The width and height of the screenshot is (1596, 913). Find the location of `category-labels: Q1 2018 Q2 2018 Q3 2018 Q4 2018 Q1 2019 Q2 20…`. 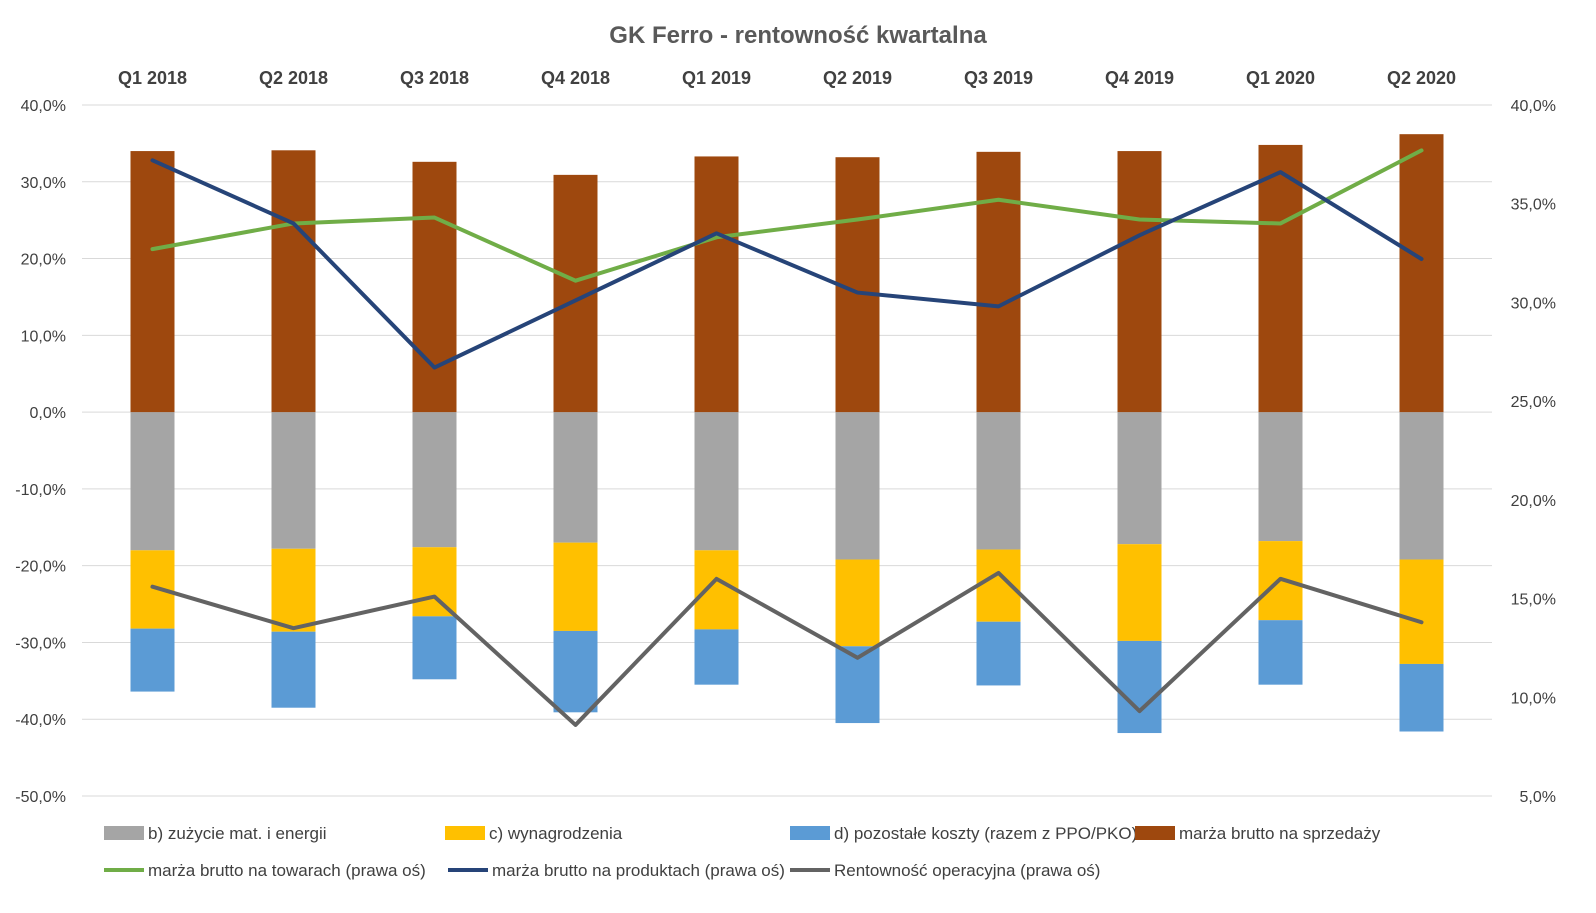

category-labels: Q1 2018 Q2 2018 Q3 2018 Q4 2018 Q1 2019 Q2 20… is located at coordinates (787, 78).